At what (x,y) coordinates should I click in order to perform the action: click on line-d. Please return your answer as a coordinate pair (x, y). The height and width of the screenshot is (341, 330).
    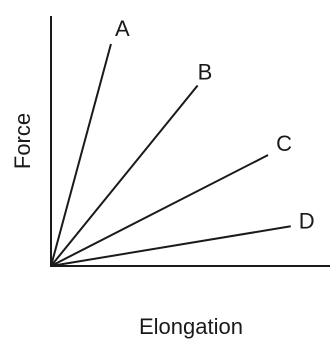
    Looking at the image, I should click on (170, 246).